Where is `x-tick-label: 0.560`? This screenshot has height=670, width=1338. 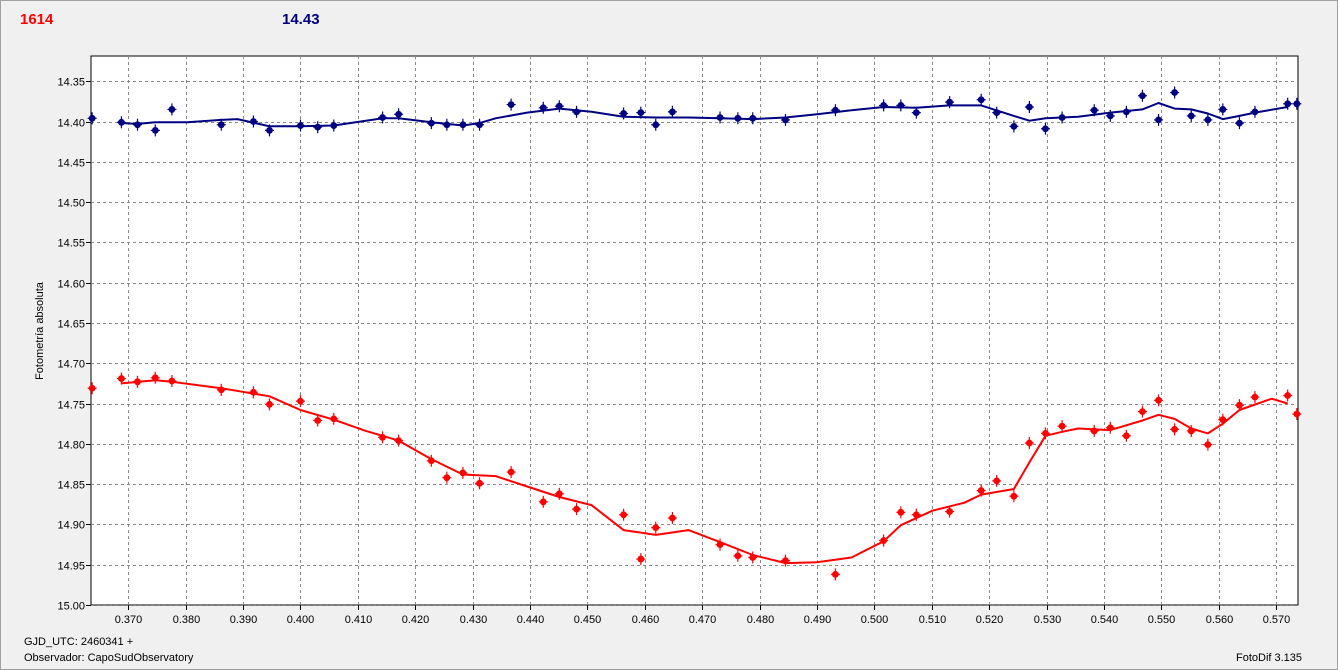
x-tick-label: 0.560 is located at coordinates (1220, 620).